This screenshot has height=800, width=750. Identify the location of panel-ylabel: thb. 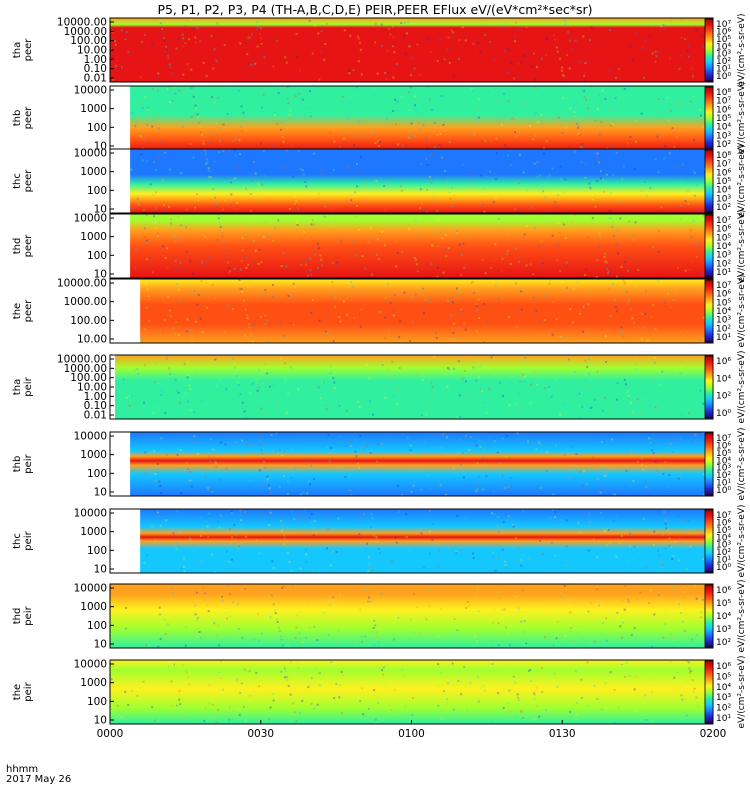
(17, 464).